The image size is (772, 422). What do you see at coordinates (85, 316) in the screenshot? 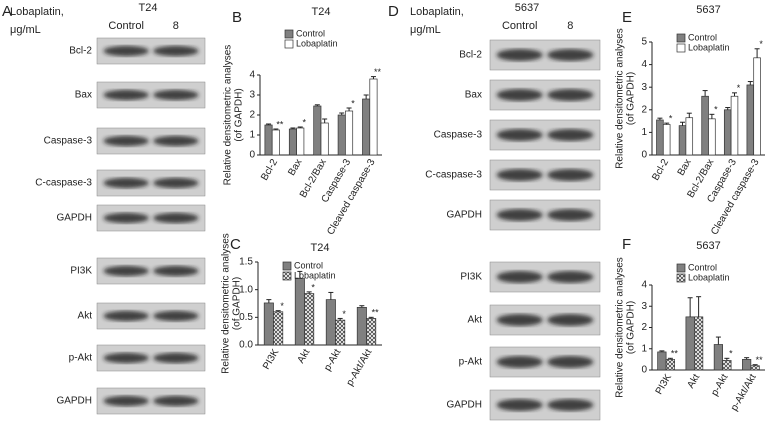
I see `row-label: Akt` at bounding box center [85, 316].